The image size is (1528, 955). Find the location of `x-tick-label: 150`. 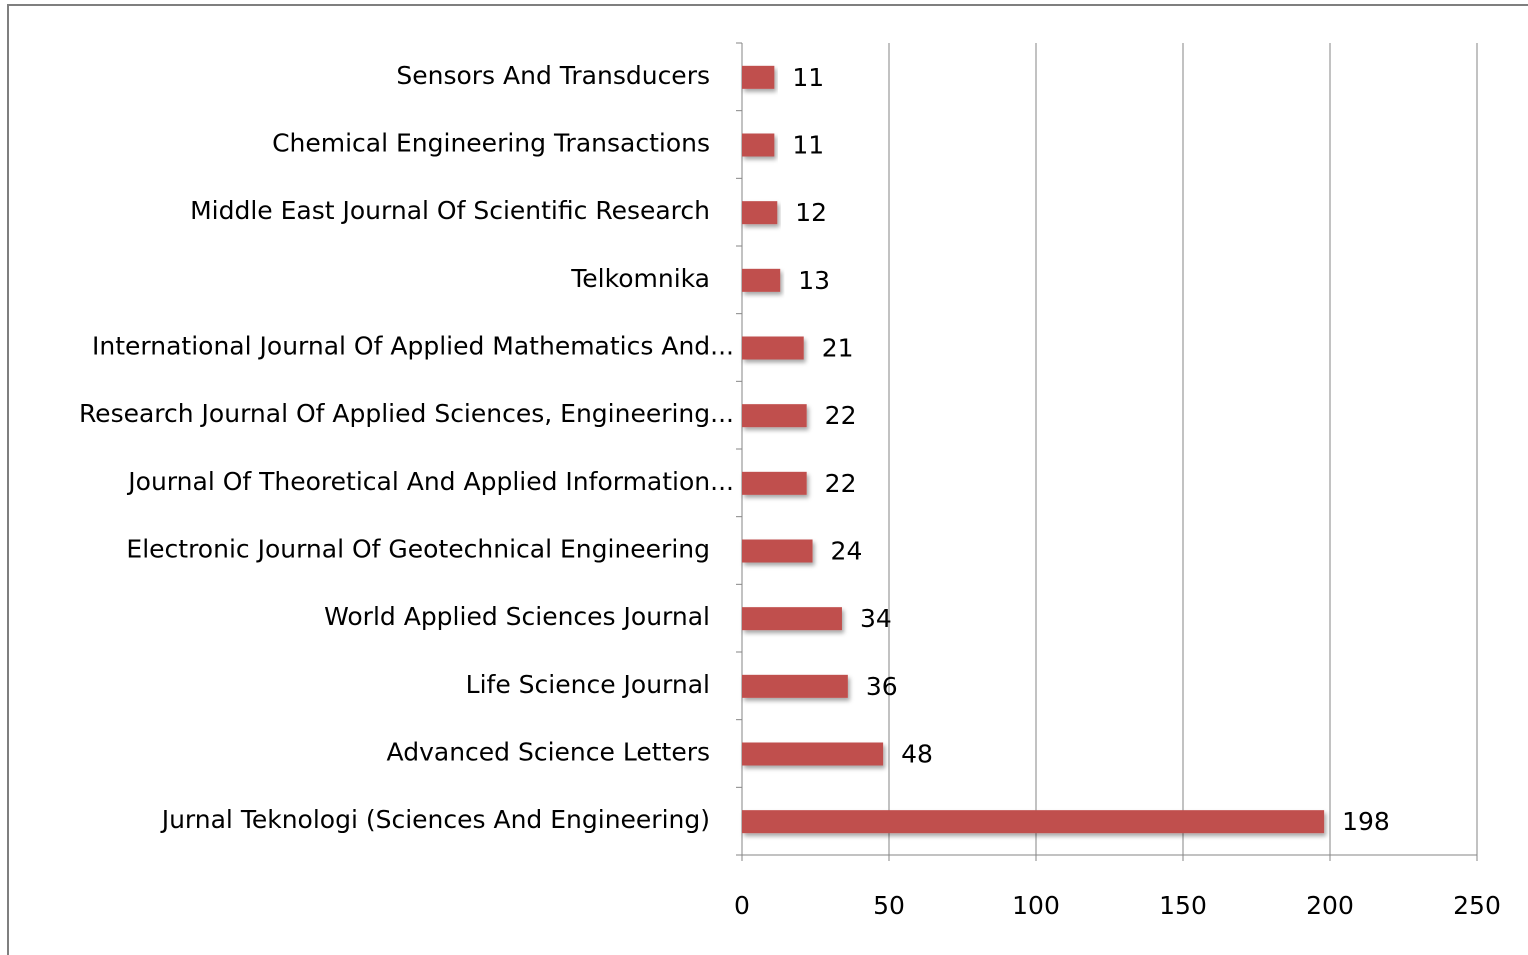

x-tick-label: 150 is located at coordinates (1183, 905).